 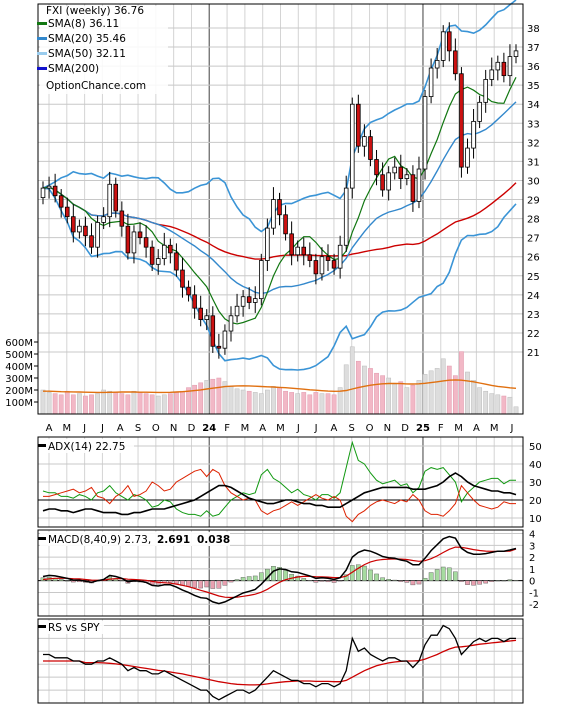 I want to click on rs-average-line, so click(x=280, y=662).